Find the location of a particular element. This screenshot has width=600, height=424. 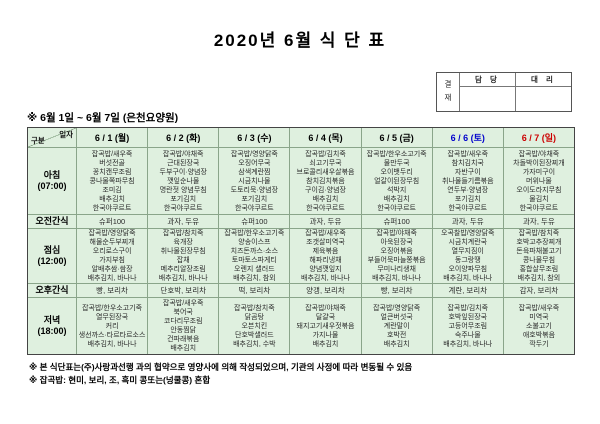

corner-cell: 일자 구분 is located at coordinates (52, 137).